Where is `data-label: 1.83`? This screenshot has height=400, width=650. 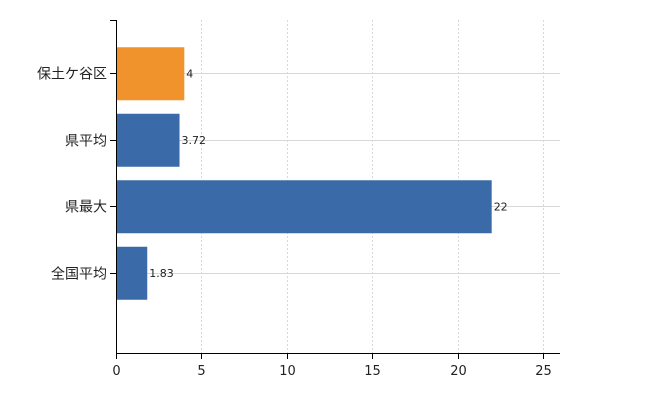
data-label: 1.83 is located at coordinates (161, 273).